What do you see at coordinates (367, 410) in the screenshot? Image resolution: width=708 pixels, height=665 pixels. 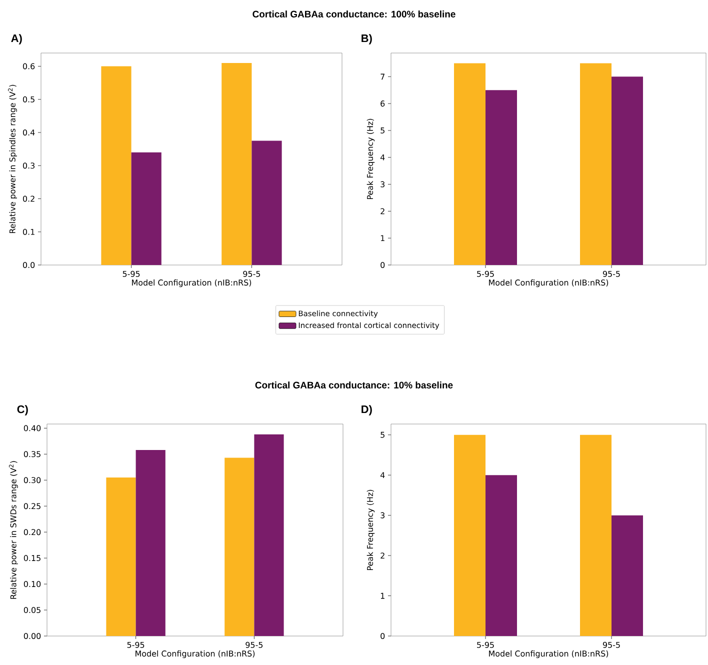 I see `text: D)` at bounding box center [367, 410].